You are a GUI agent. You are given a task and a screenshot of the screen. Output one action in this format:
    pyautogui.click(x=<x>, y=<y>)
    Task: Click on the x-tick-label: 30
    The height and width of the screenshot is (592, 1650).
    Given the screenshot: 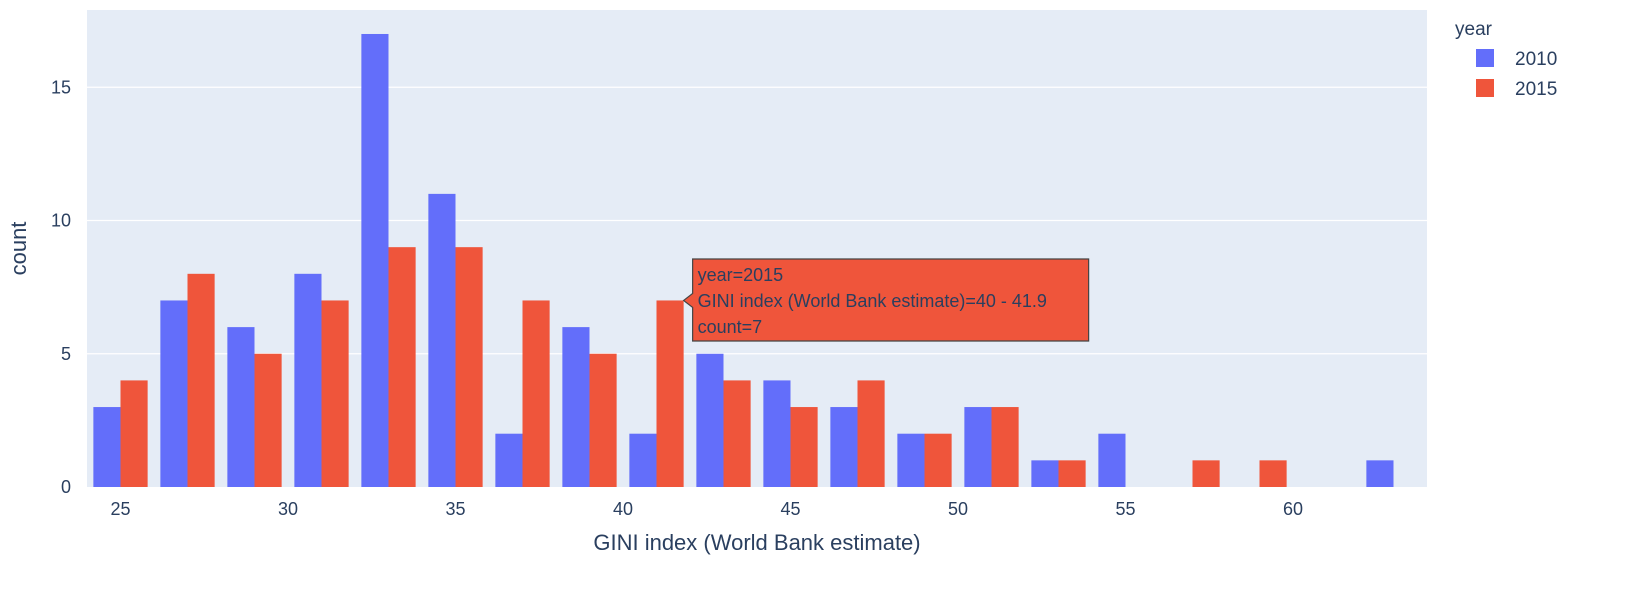 What is the action you would take?
    pyautogui.click(x=288, y=509)
    